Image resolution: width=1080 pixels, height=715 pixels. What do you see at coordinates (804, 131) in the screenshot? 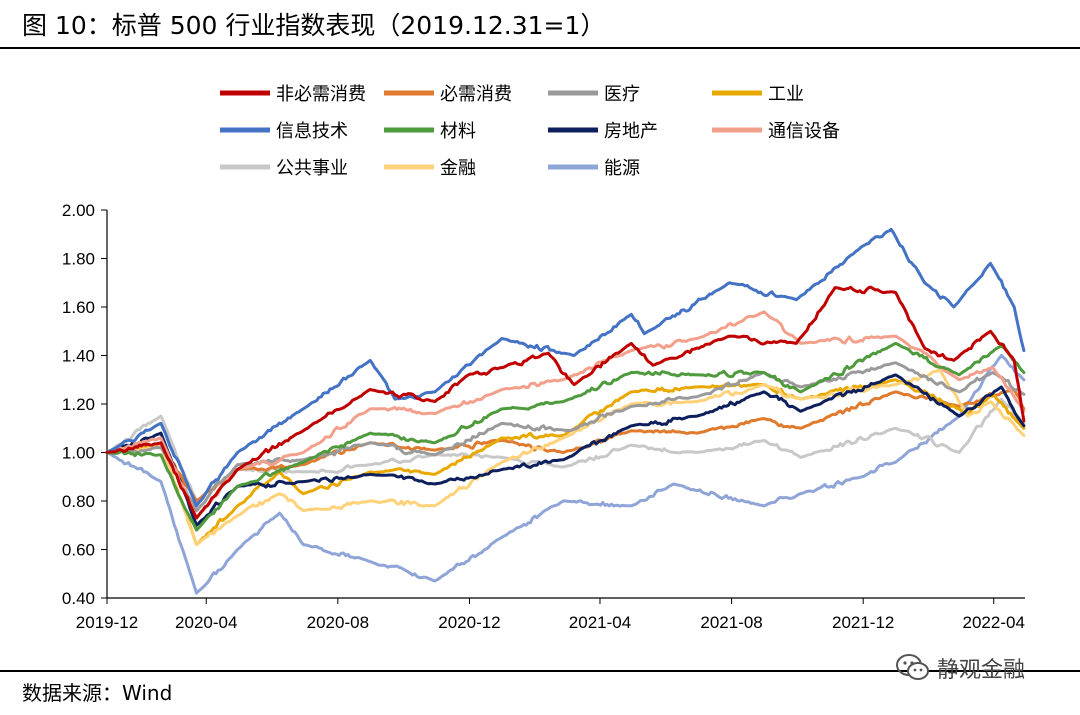
I see `legend-label: 通信设备` at bounding box center [804, 131].